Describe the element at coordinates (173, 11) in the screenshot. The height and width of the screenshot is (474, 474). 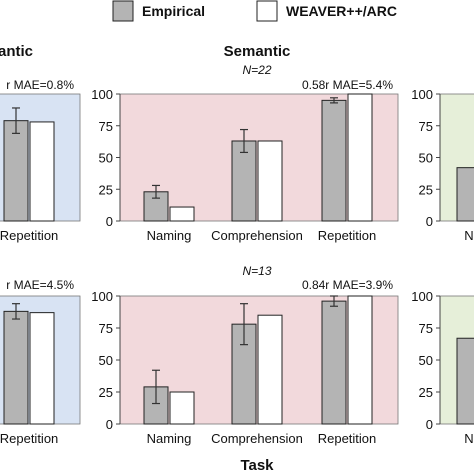
I see `legend-label-empirical: Empirical` at that location.